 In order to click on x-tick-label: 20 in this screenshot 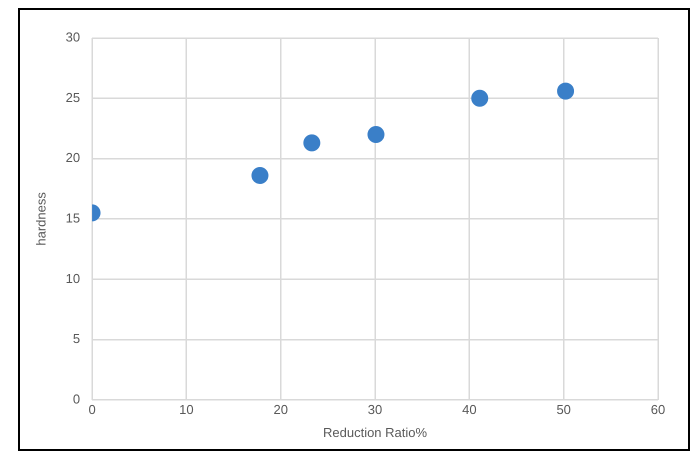, I will do `click(280, 410)`.